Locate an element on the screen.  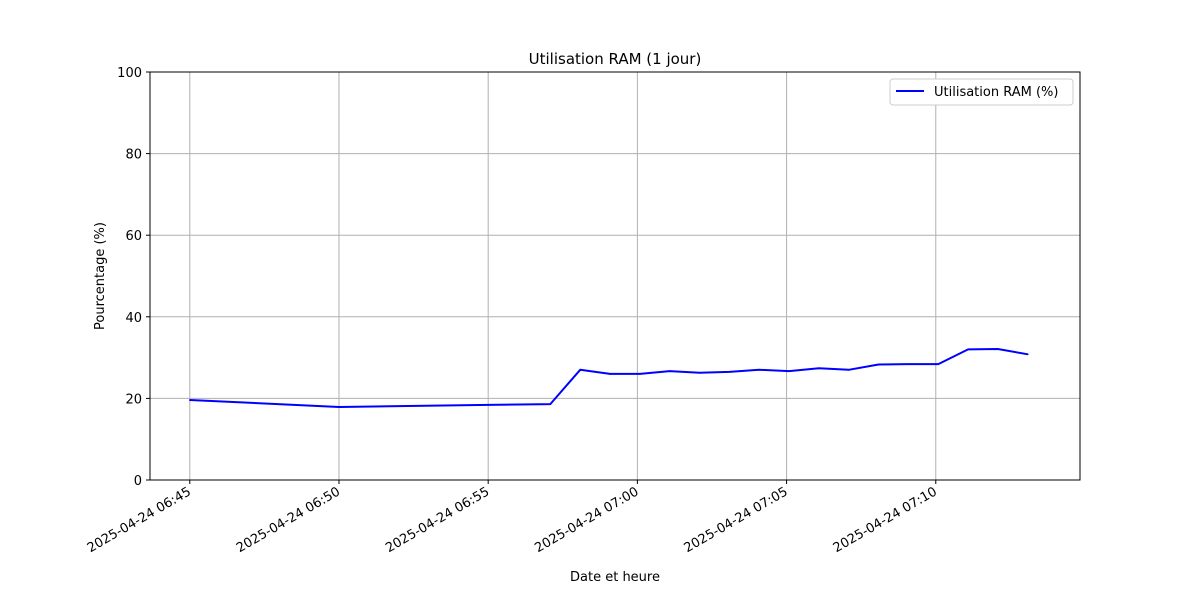
x-tick-label: 2025-04-24 07:05 is located at coordinates (736, 520).